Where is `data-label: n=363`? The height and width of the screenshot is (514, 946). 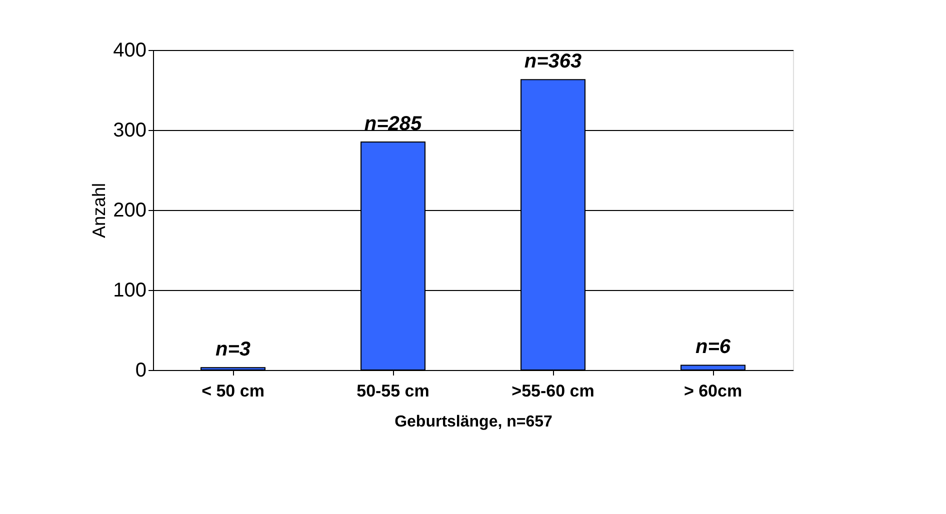
data-label: n=363 is located at coordinates (553, 61).